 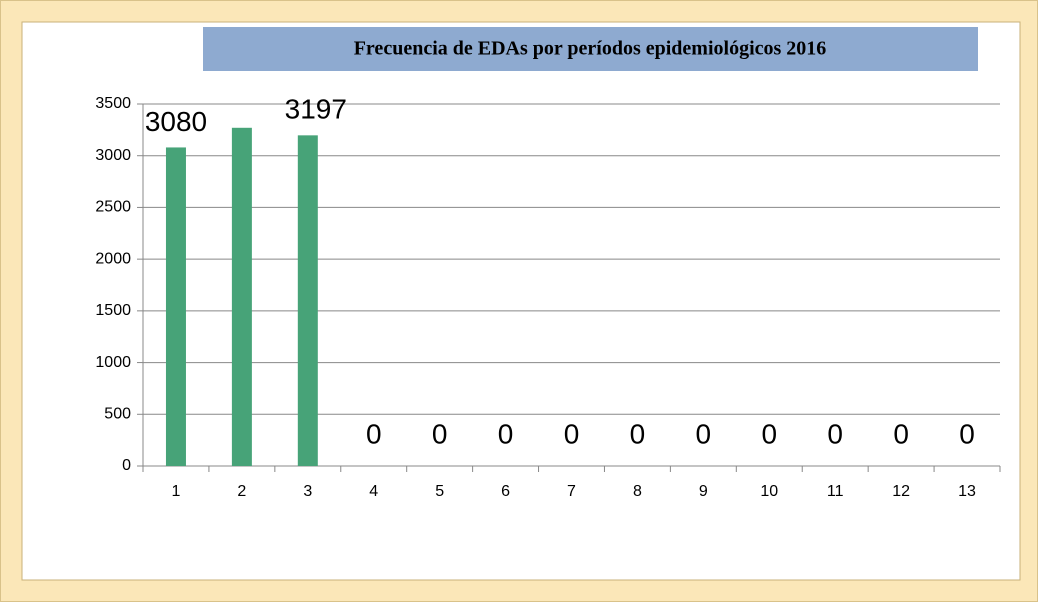 What do you see at coordinates (126, 465) in the screenshot?
I see `y-tick-label: 0` at bounding box center [126, 465].